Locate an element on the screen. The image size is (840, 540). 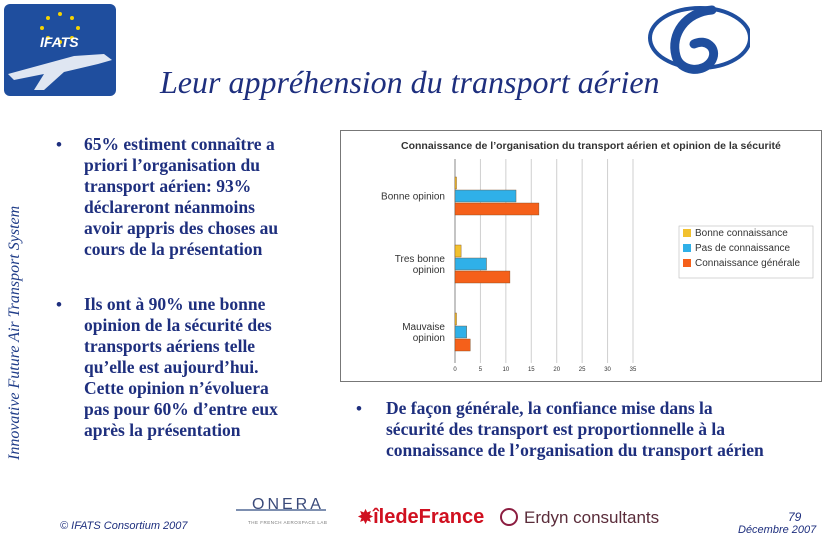
iledefrance-logo: ✸îledeFrance is located at coordinates (421, 517).